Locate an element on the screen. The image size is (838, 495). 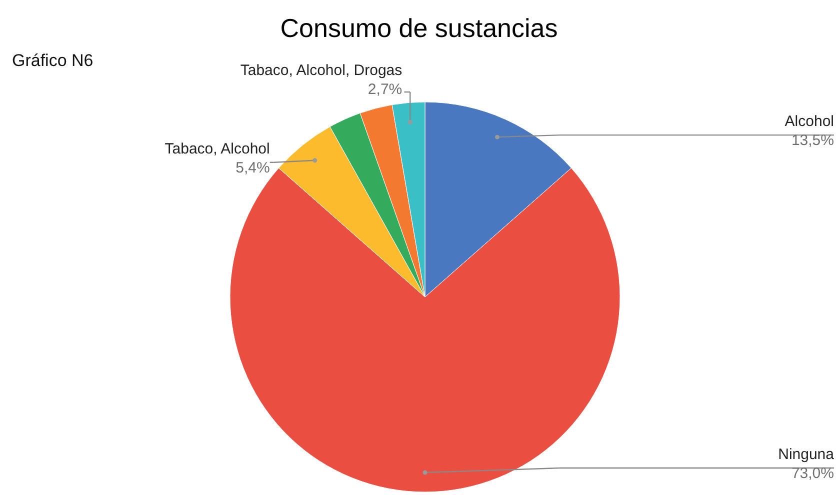
chart-title: Consumo de sustancias is located at coordinates (419, 28).